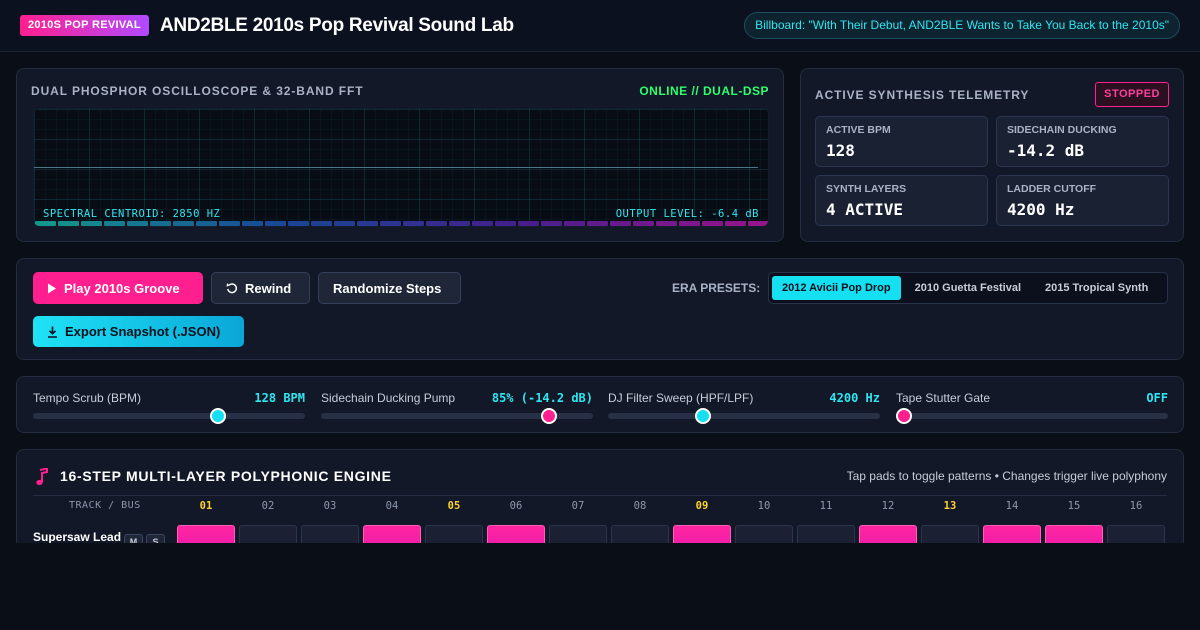 The width and height of the screenshot is (1200, 630). Describe the element at coordinates (77, 536) in the screenshot. I see `track-name-supersaw-lead: Supersaw Lead` at that location.